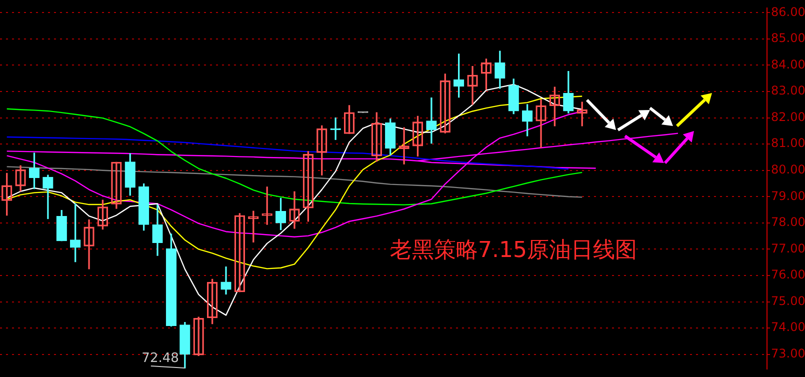 This screenshot has height=377, width=805. Describe the element at coordinates (788, 143) in the screenshot. I see `y-tick-label: 81.00` at that location.